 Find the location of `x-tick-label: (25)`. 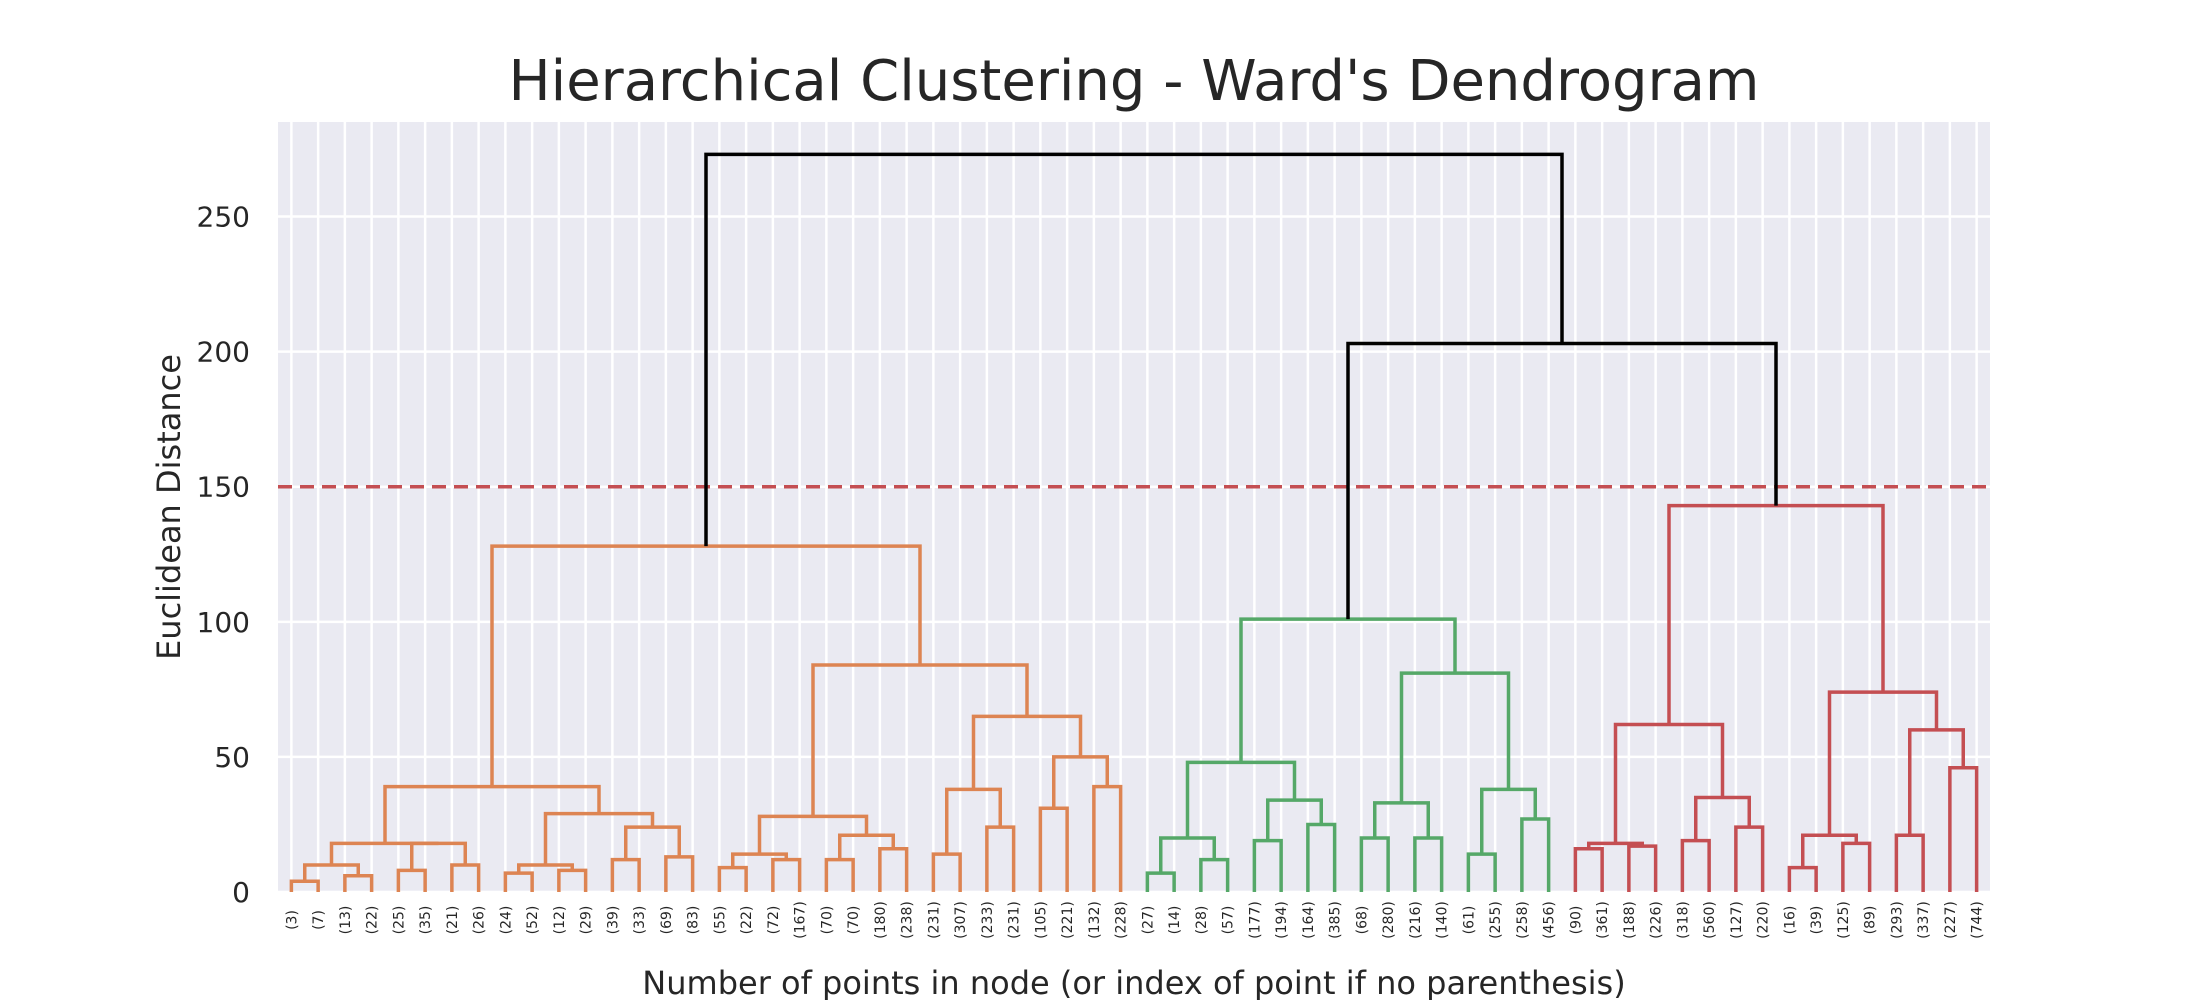

x-tick-label: (25) is located at coordinates (399, 920).